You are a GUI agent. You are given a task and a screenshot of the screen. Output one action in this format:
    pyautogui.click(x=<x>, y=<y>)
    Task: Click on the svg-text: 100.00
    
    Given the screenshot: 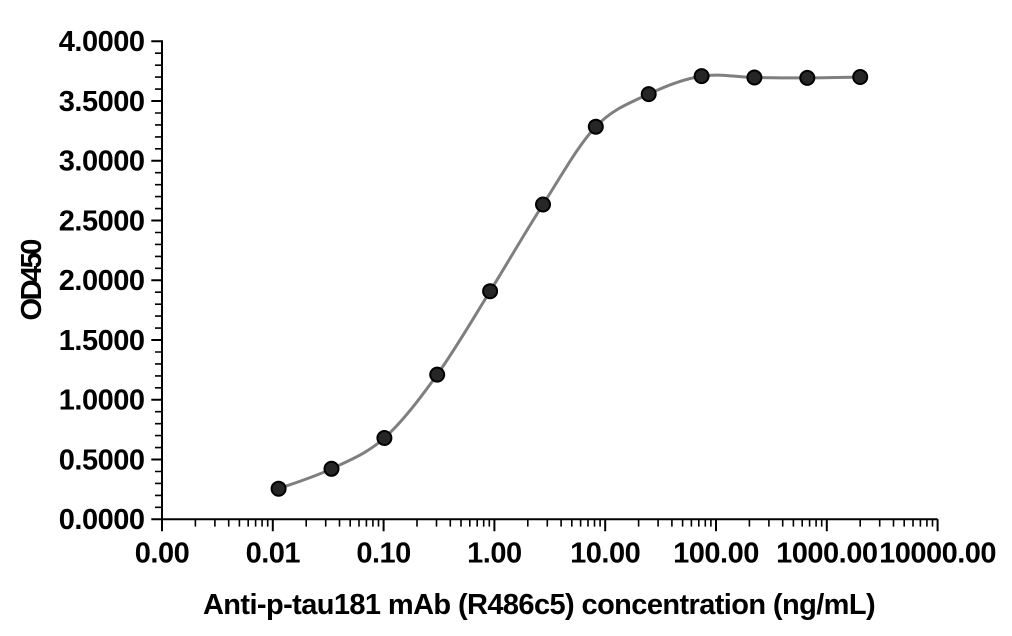 What is the action you would take?
    pyautogui.click(x=716, y=554)
    